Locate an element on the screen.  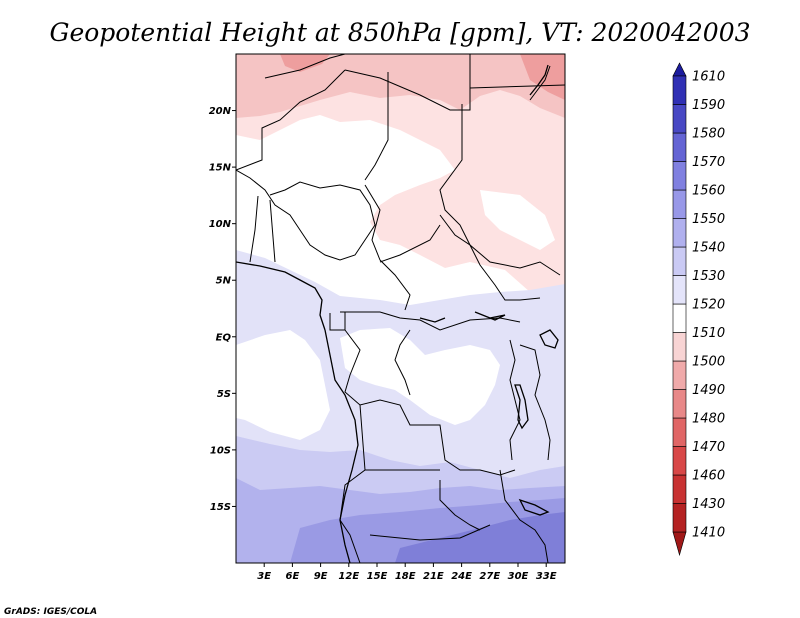
credit-label: GrADS: IGES/COLA is located at coordinates (50, 612).